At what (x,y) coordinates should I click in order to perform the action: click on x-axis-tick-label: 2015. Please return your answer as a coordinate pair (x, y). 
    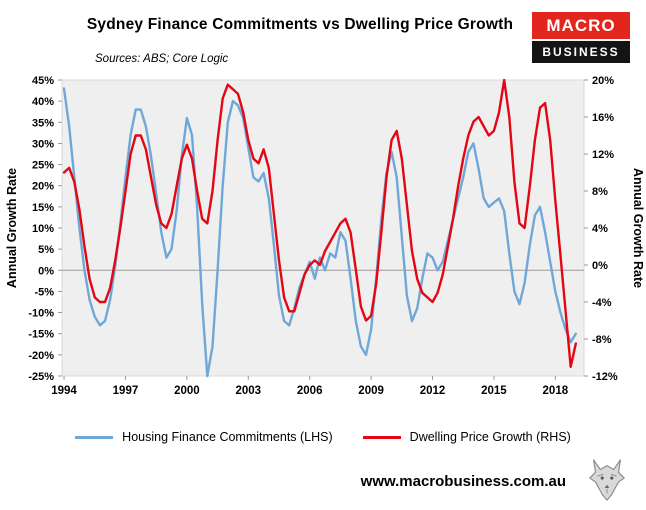
    Looking at the image, I should click on (494, 391).